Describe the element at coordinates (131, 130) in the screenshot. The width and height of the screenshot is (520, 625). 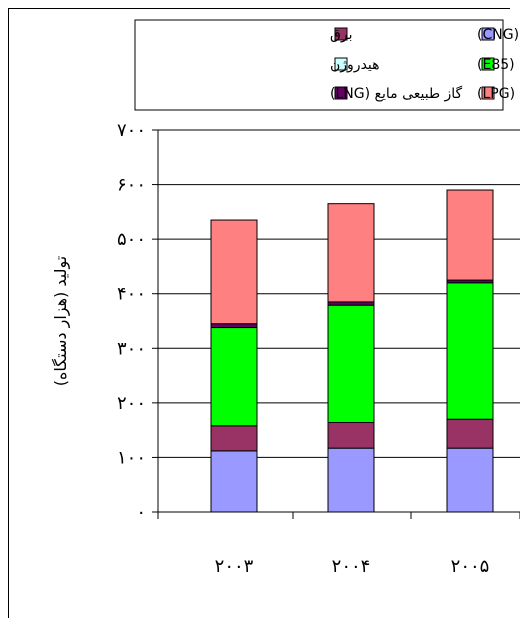
I see `y-tick-label: ۷۰۰` at that location.